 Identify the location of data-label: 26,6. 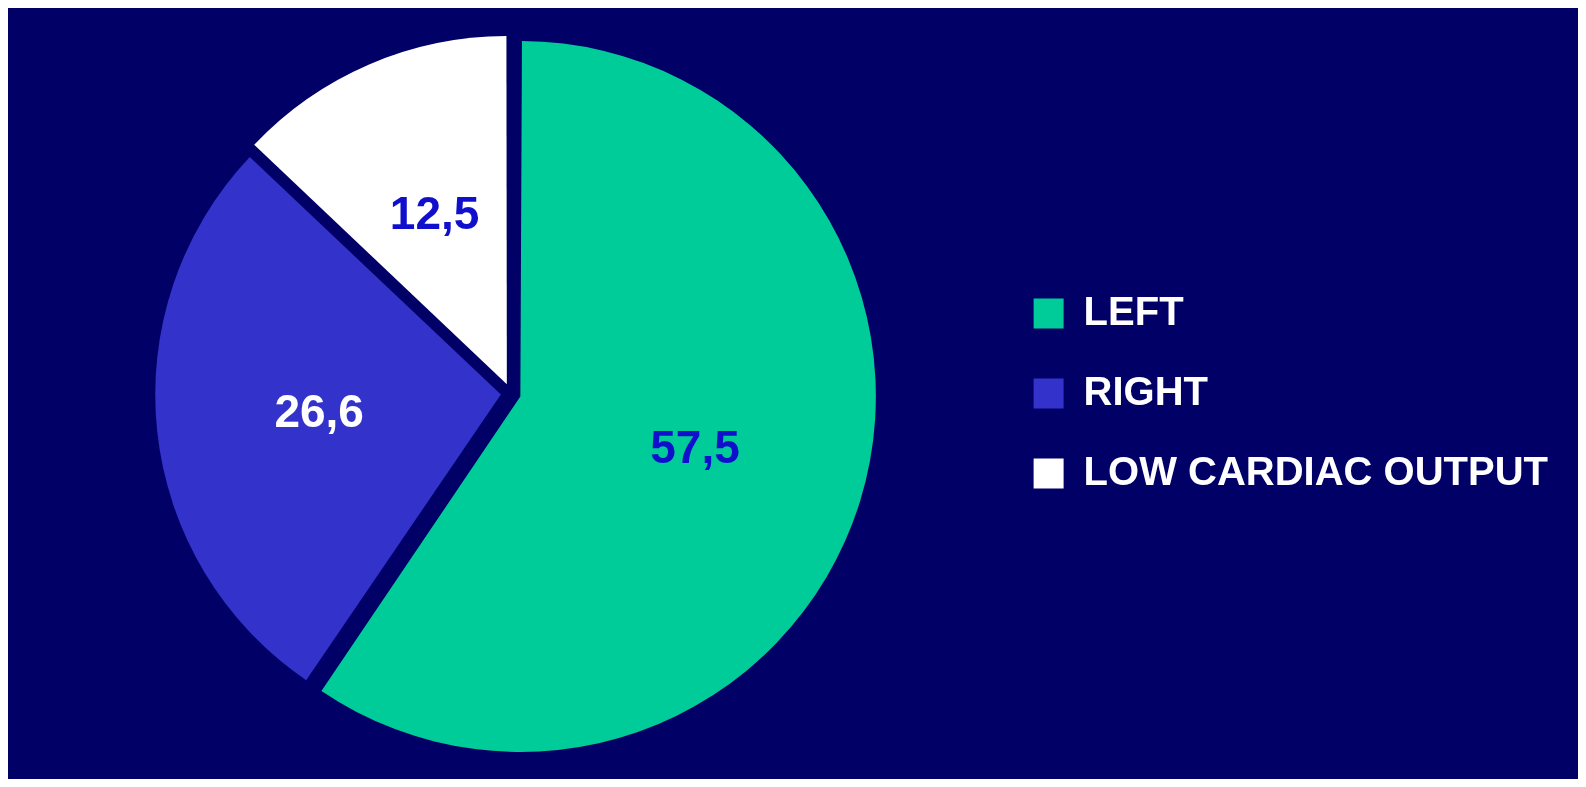
(319, 410).